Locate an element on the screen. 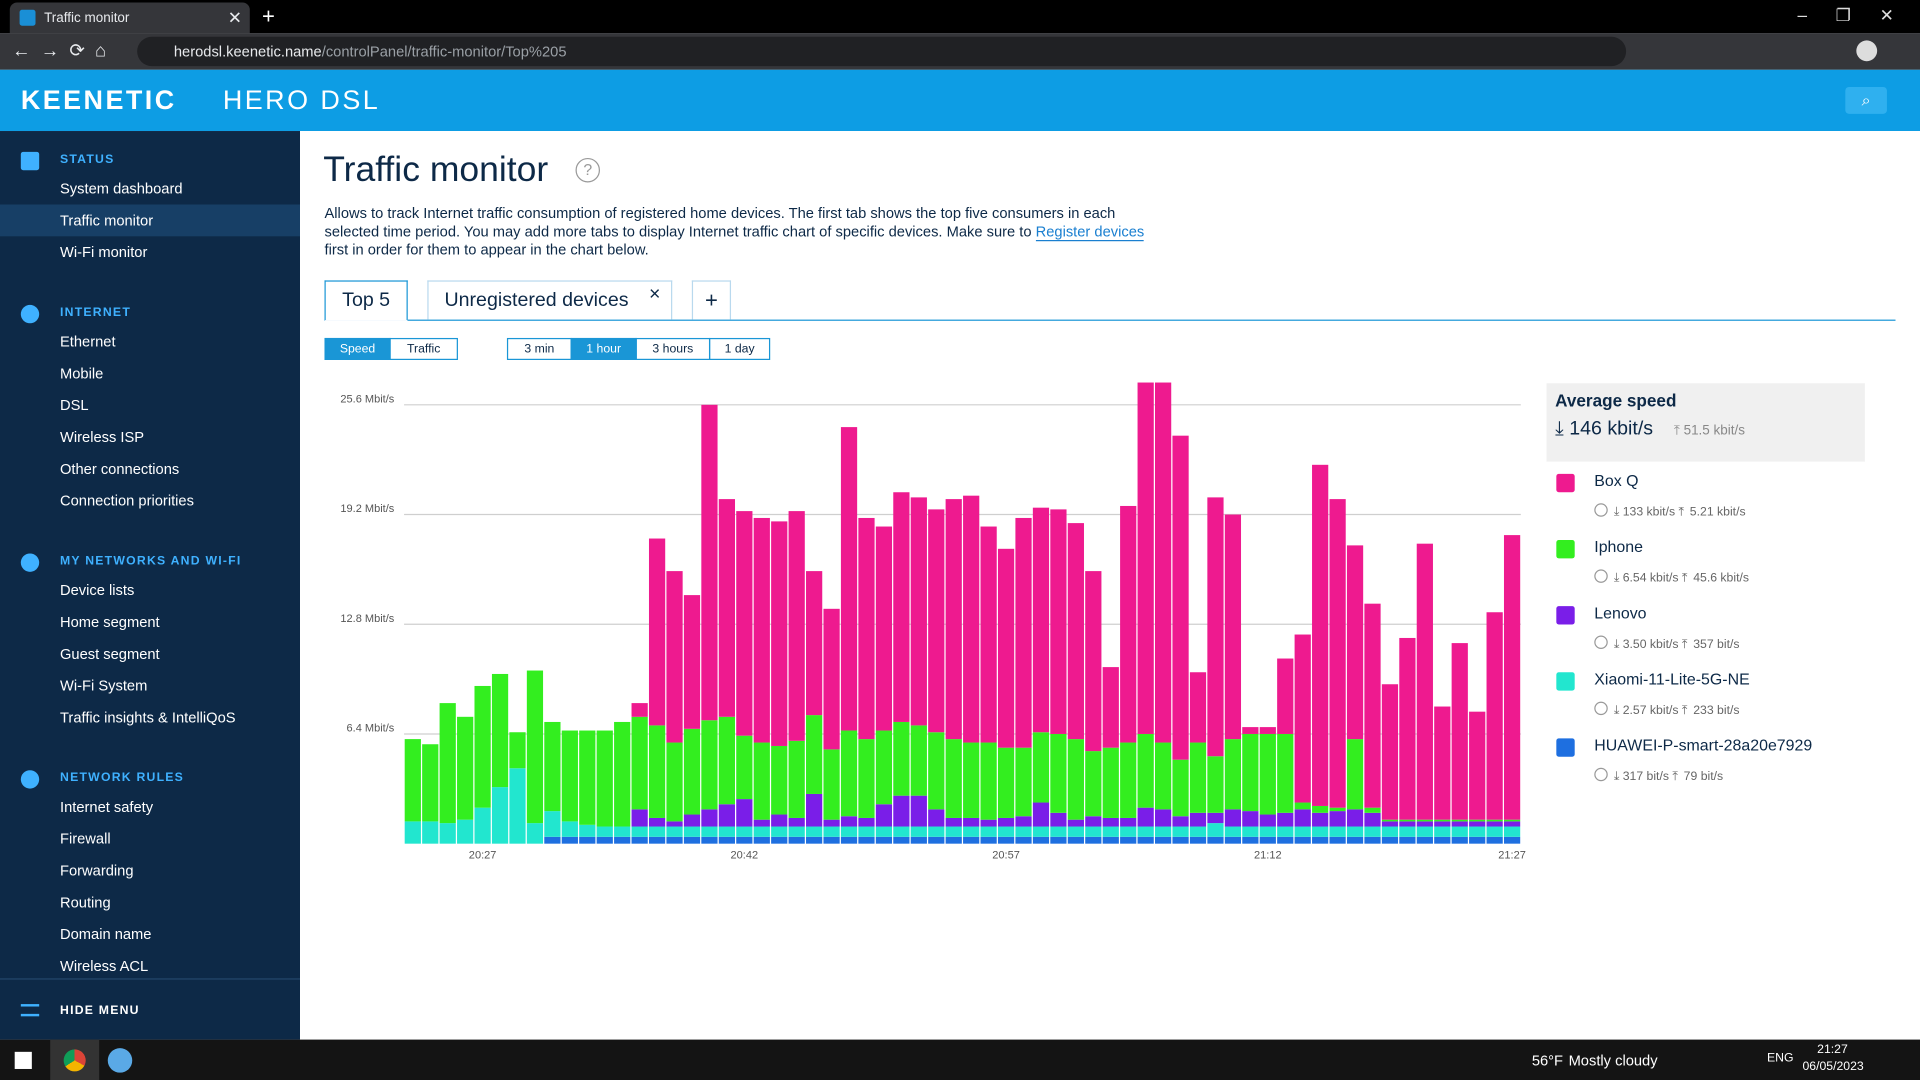  tab-top5: Top 5 is located at coordinates (366, 300).